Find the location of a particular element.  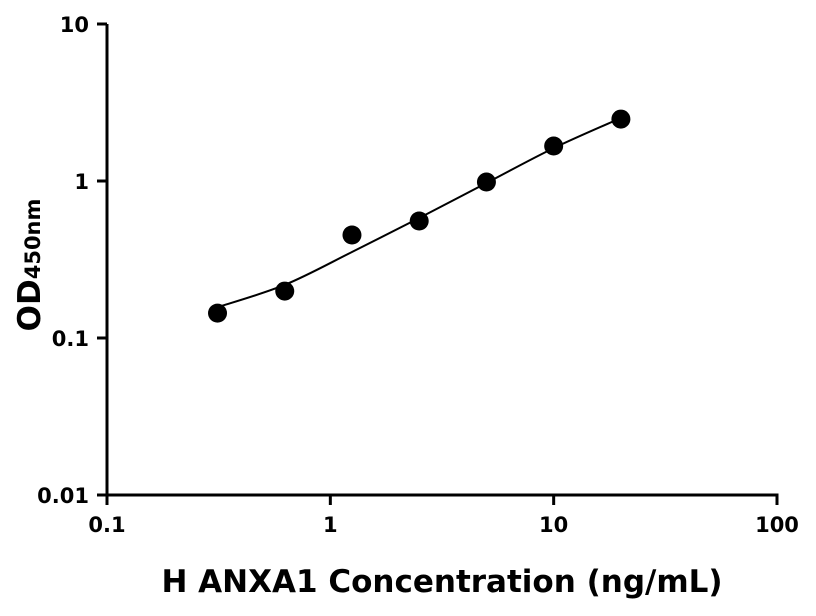

x-tick-label: 100 is located at coordinates (777, 525).